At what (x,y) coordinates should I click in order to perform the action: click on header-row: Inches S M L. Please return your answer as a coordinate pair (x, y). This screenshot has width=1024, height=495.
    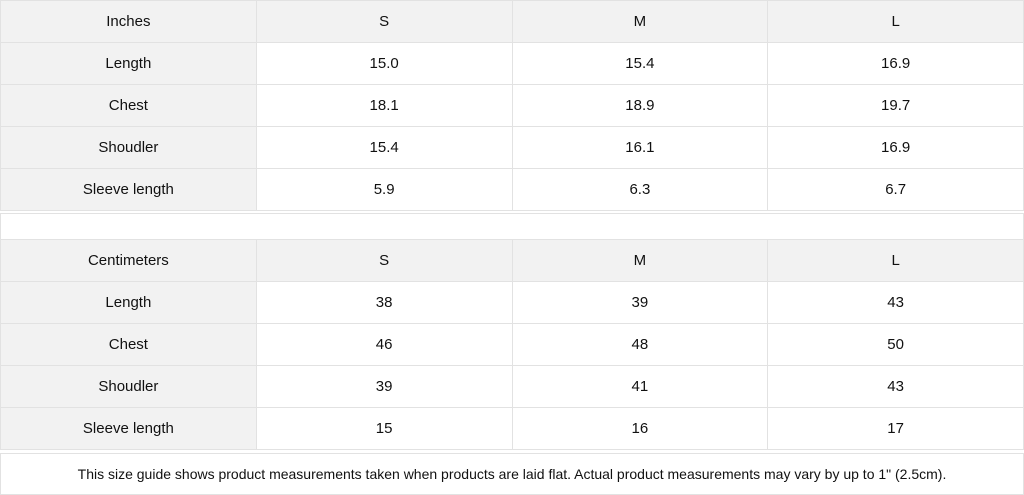
    Looking at the image, I should click on (512, 21).